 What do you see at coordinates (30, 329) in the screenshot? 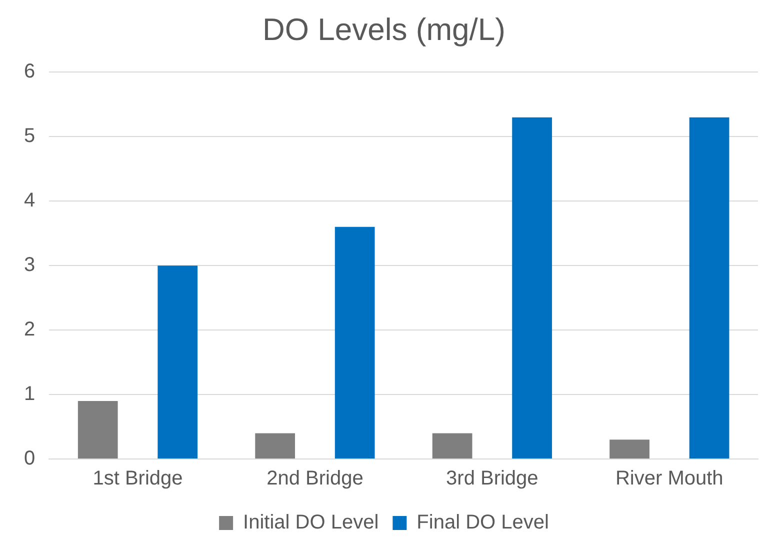
I see `y-tick-label: 2` at bounding box center [30, 329].